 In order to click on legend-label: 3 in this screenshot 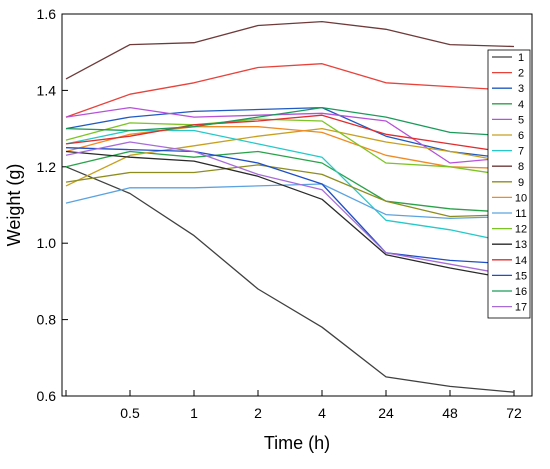, I will do `click(521, 89)`.